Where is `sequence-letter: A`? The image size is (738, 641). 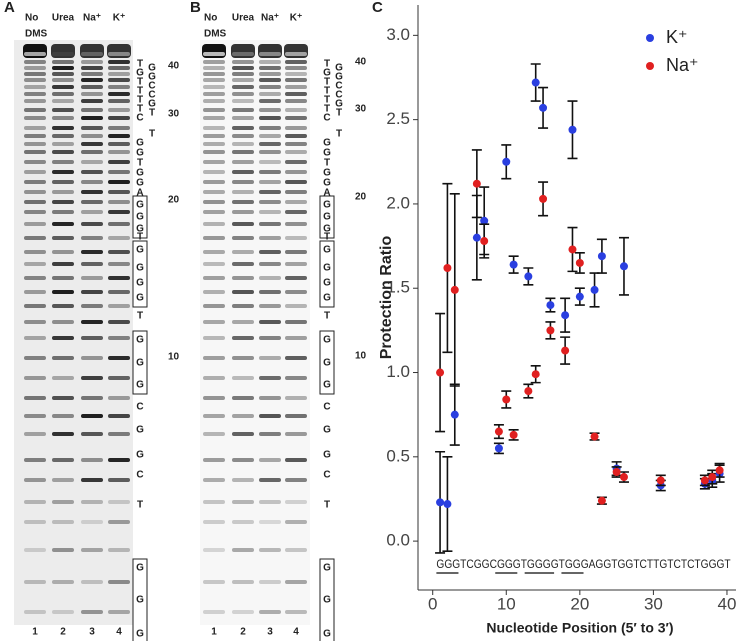 sequence-letter: A is located at coordinates (139, 193).